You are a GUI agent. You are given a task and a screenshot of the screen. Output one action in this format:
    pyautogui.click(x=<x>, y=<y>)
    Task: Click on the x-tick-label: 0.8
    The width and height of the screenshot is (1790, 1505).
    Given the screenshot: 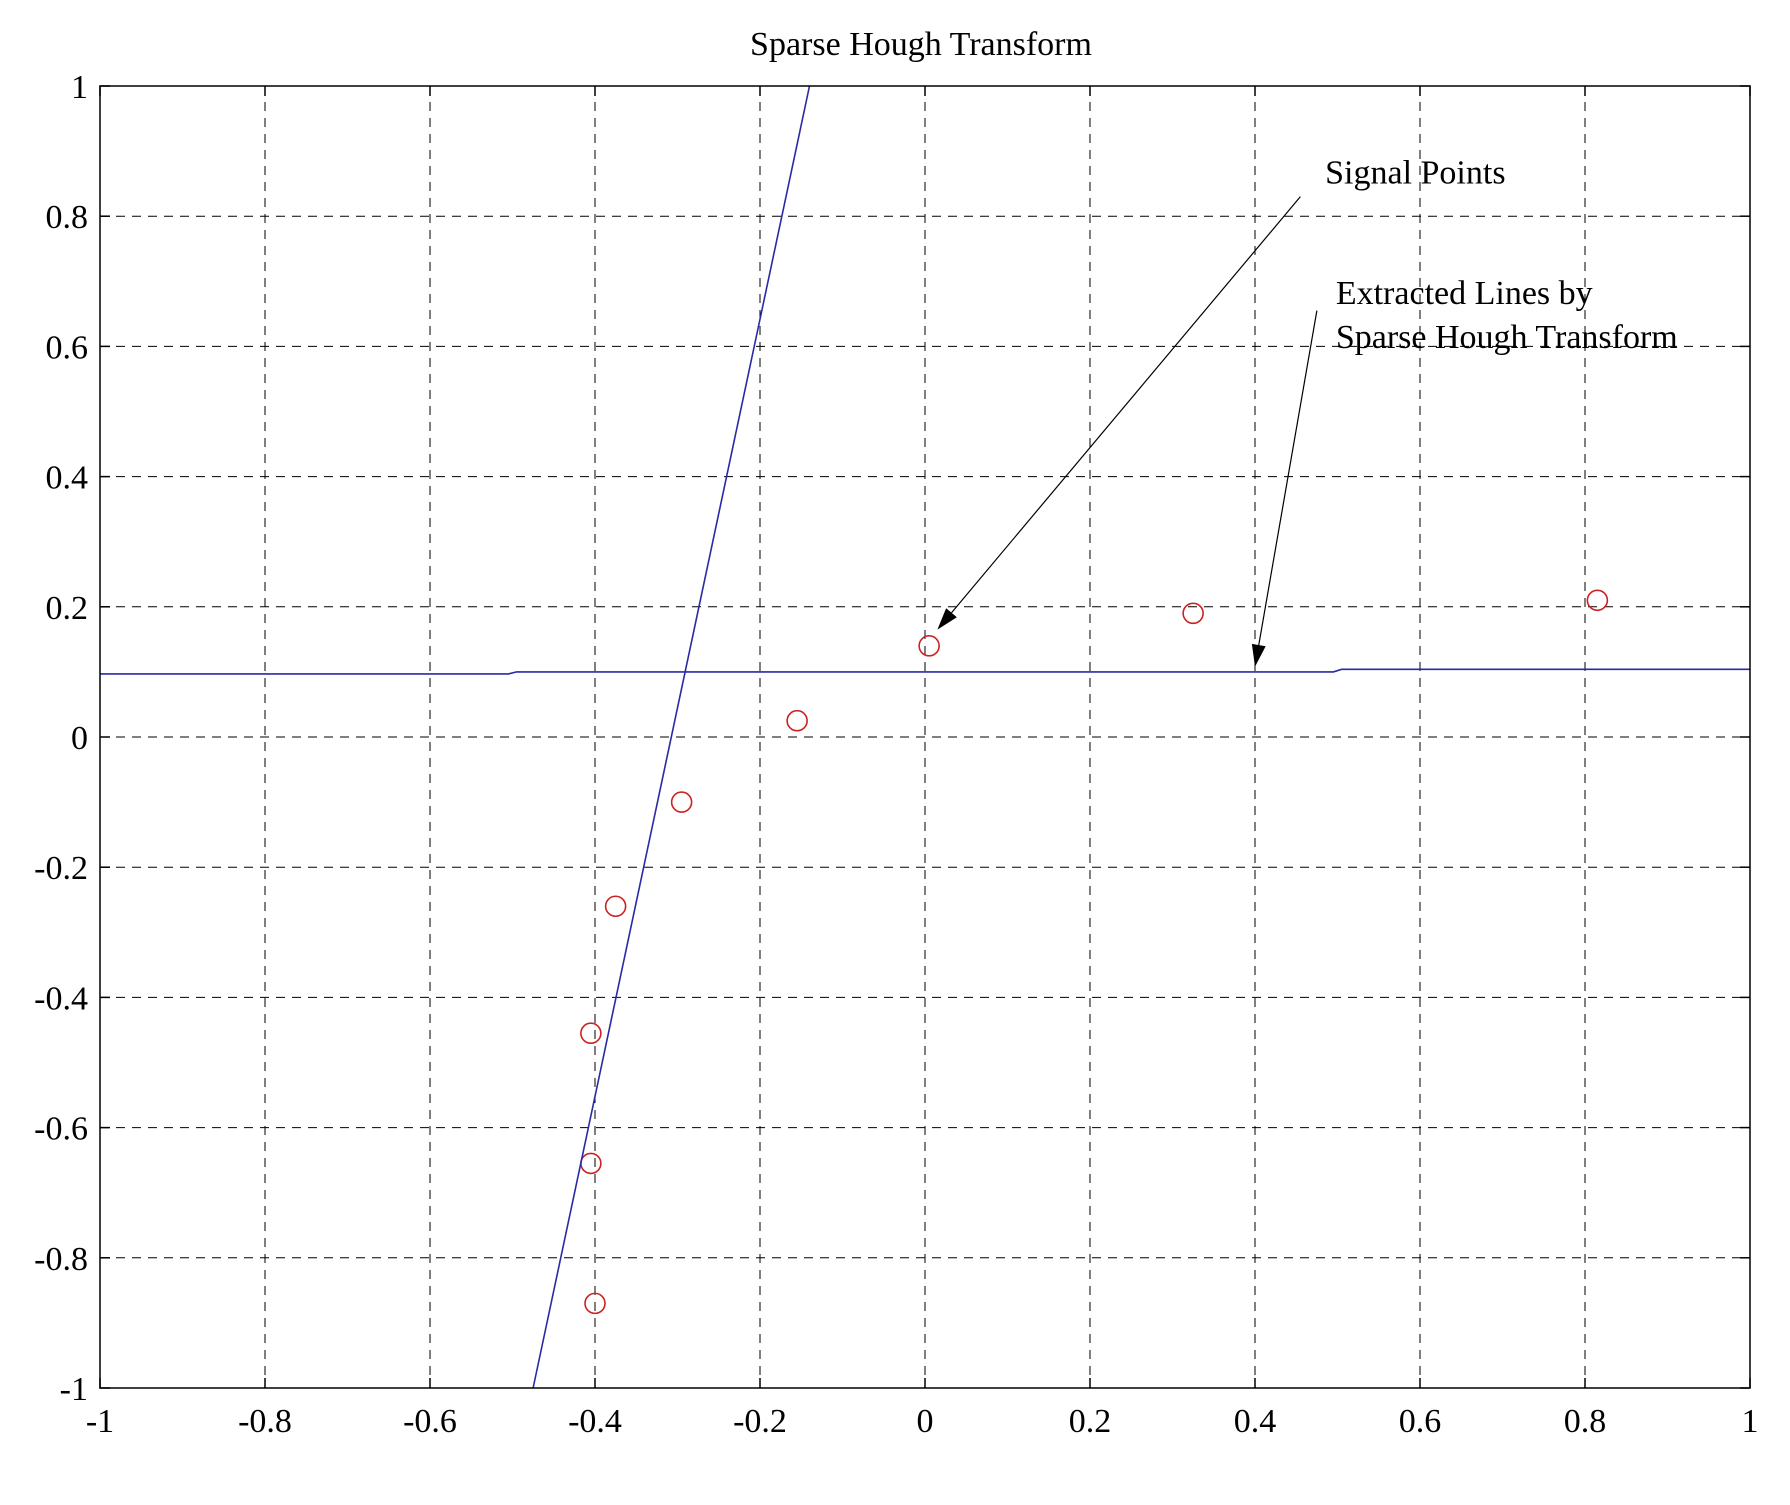 What is the action you would take?
    pyautogui.click(x=1585, y=1421)
    